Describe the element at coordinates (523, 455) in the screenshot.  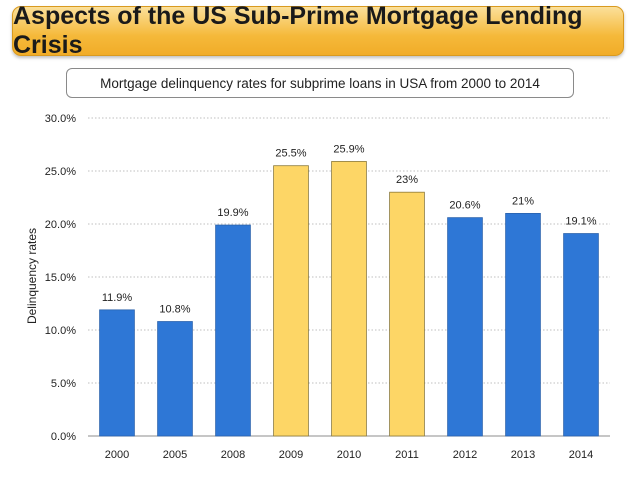
I see `x-tick-label: 2013` at that location.